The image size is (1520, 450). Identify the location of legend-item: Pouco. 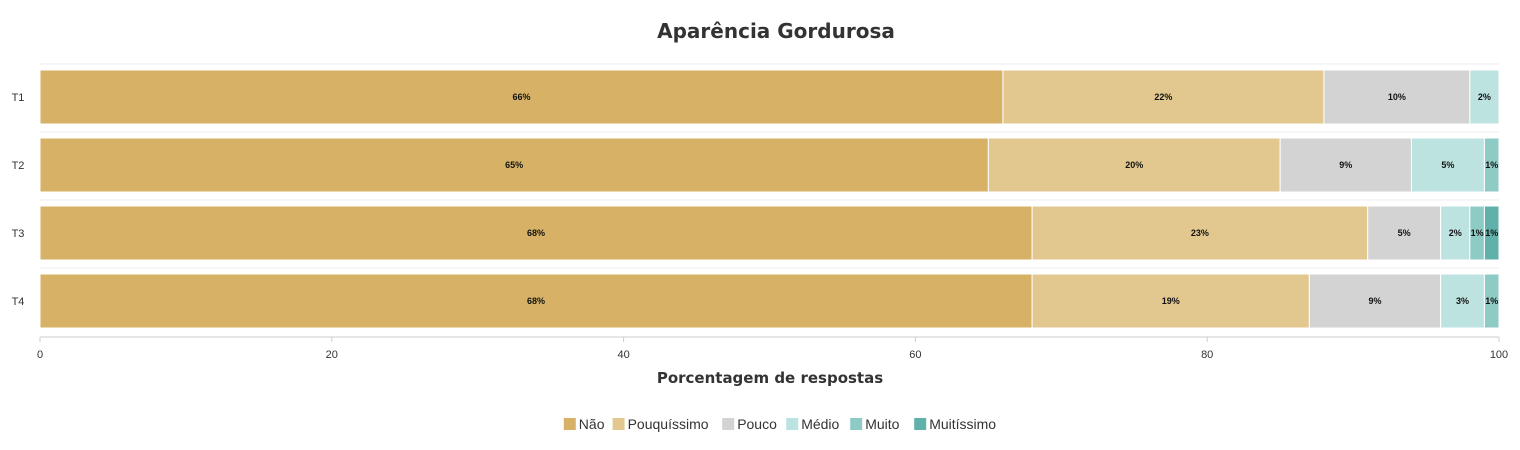
(749, 424).